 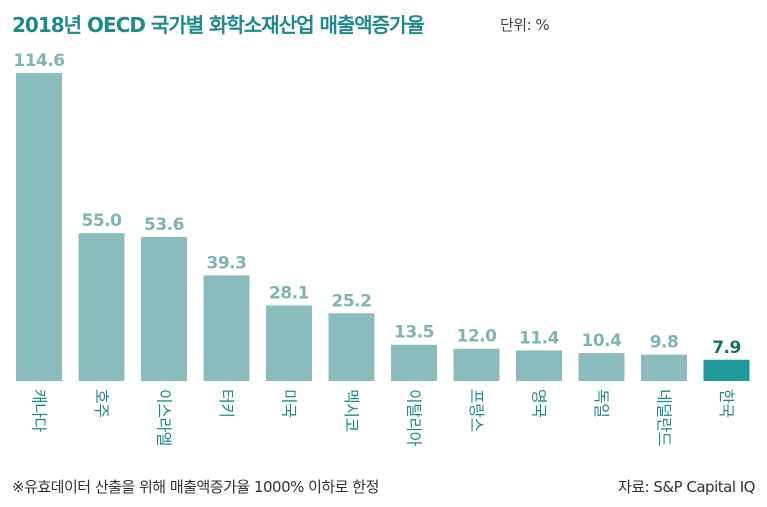 I want to click on value-label-0: 114.6, so click(x=38, y=61).